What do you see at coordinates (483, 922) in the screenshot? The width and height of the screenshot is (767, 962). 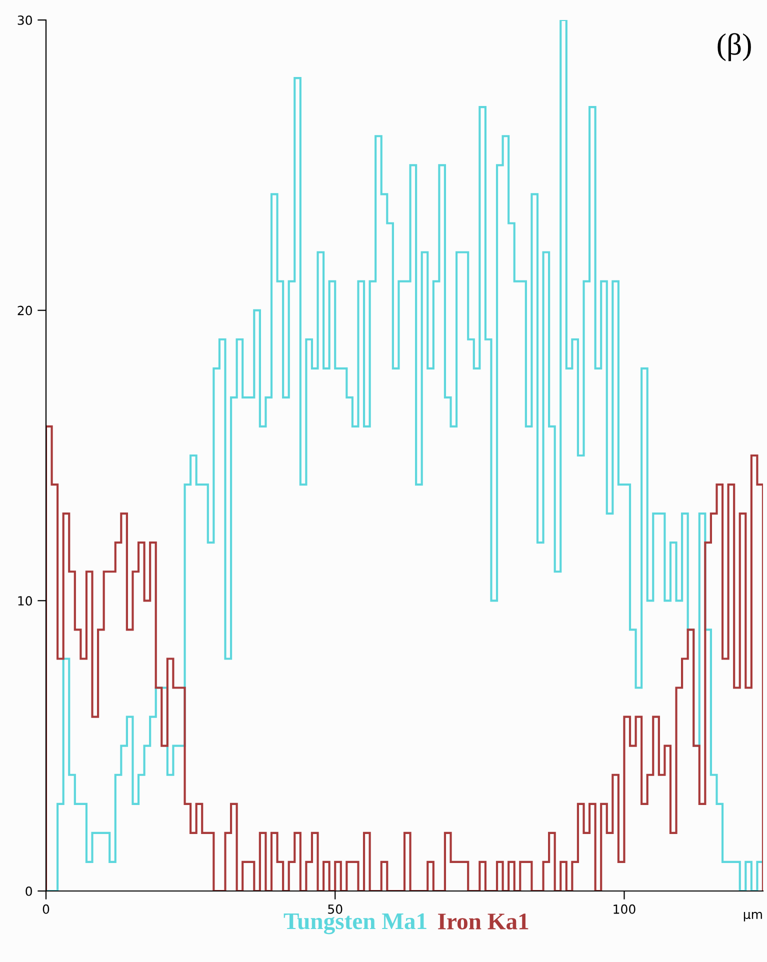 I see `series-label: Iron Ka1` at bounding box center [483, 922].